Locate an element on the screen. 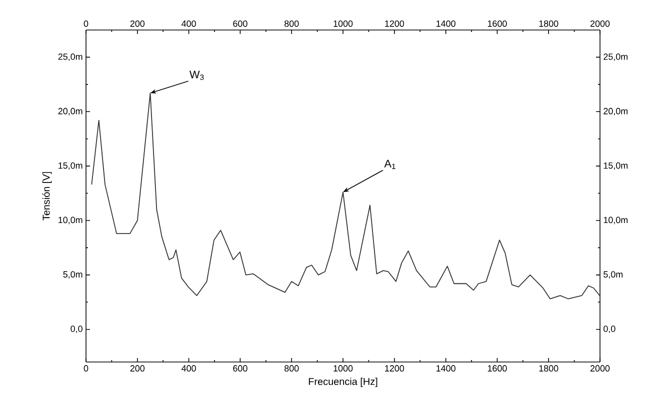  x-tick-label: 600 is located at coordinates (240, 23).